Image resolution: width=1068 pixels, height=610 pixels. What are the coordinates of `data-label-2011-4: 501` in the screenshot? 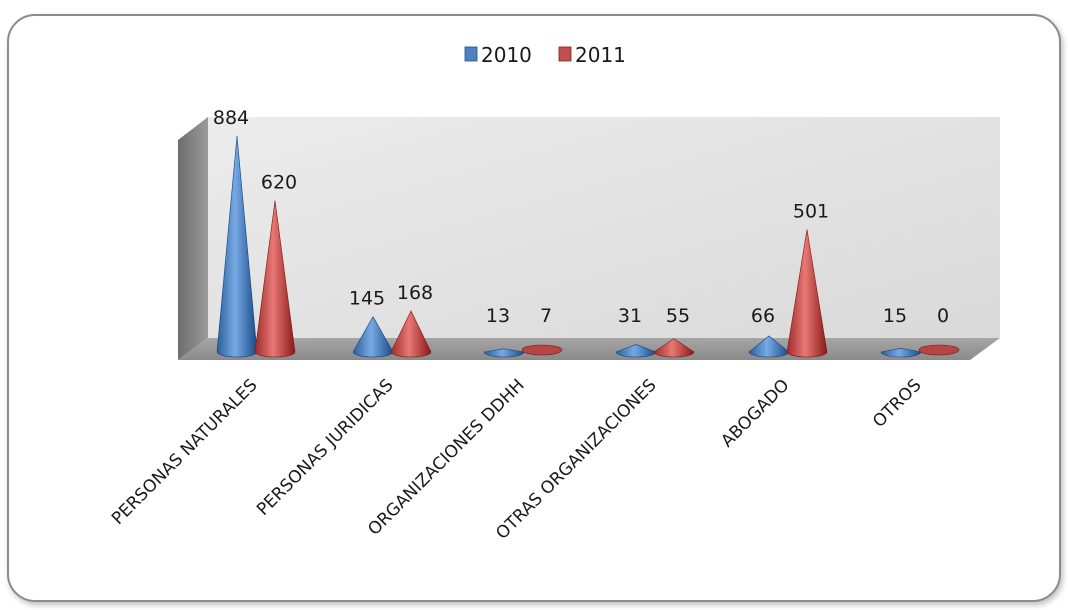 It's located at (811, 212).